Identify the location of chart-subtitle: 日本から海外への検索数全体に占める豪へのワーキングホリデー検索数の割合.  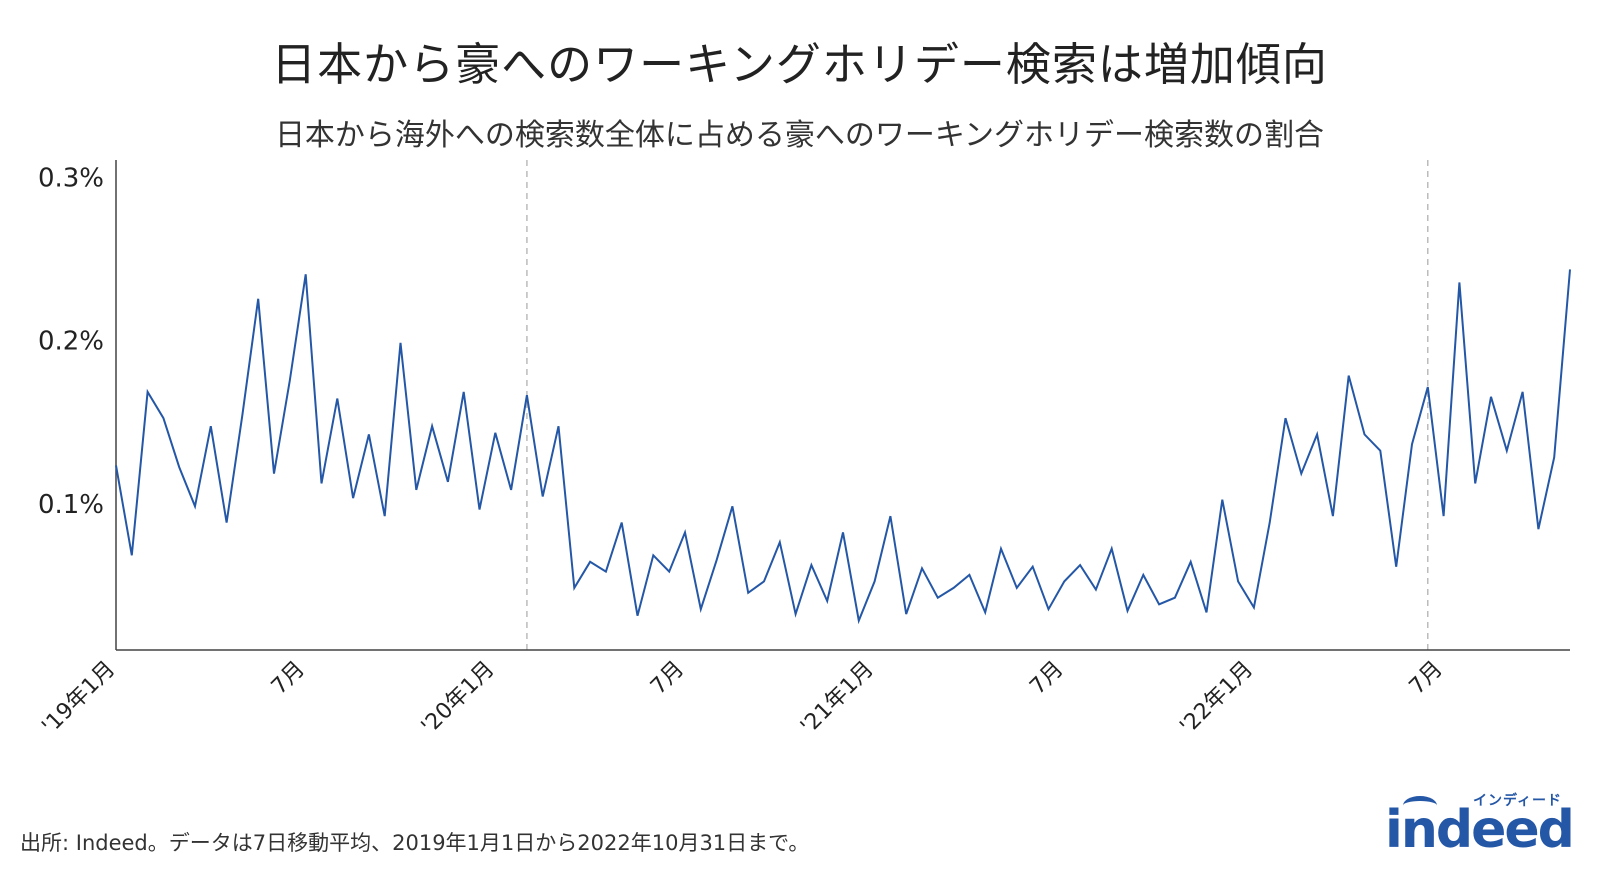
(799, 135).